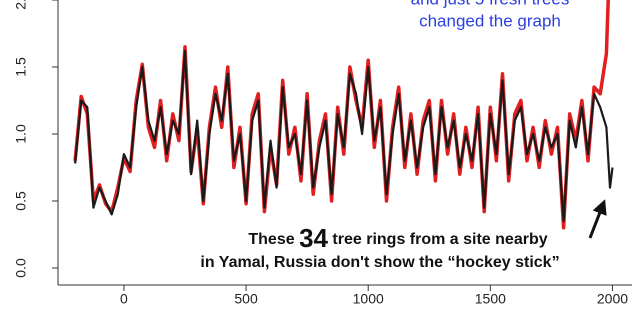 The width and height of the screenshot is (632, 329). I want to click on annotation: These 34 tree rings from a site nearby, so click(397, 238).